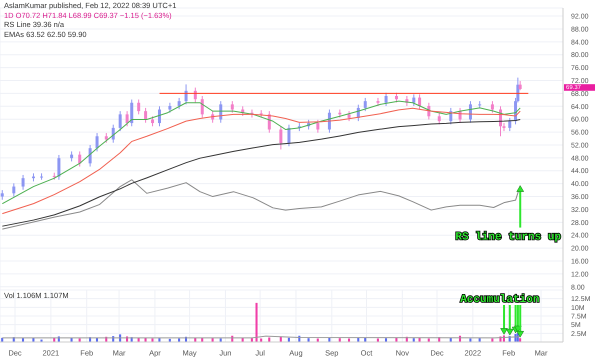  What do you see at coordinates (508, 238) in the screenshot?
I see `annotation: RS line turns up` at bounding box center [508, 238].